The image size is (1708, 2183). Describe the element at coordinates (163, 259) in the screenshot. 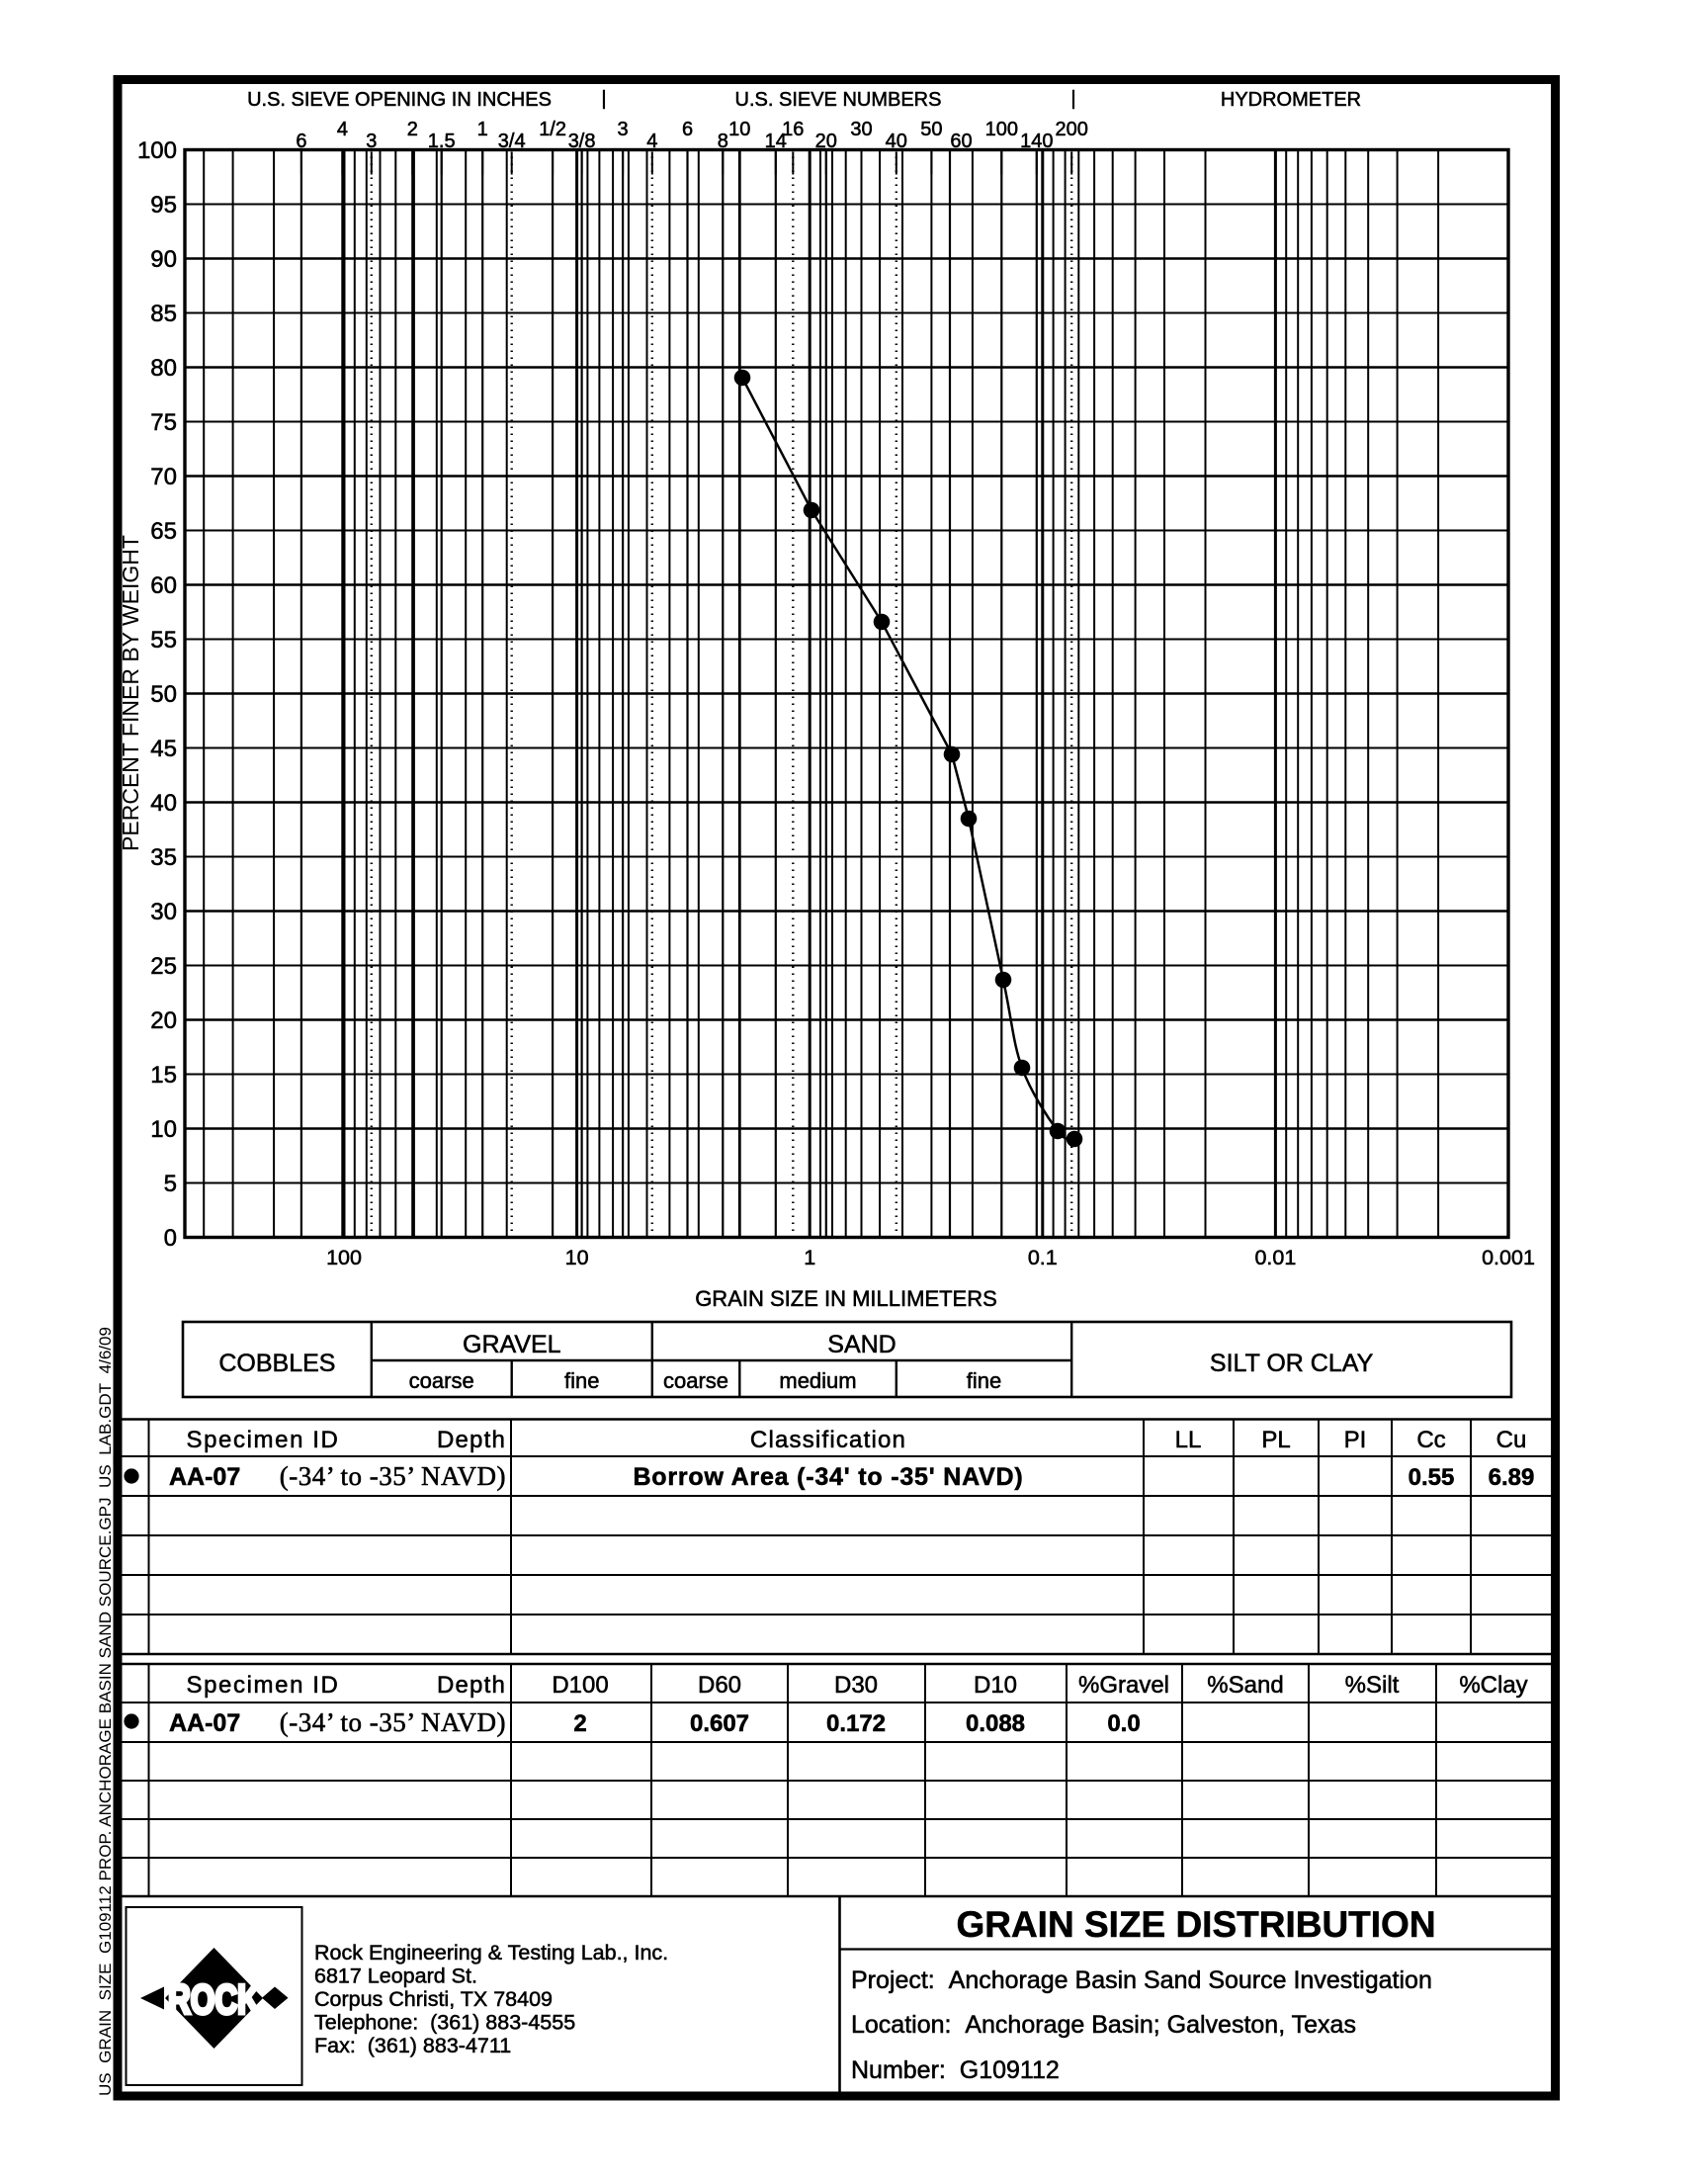

I see `svg-text: 90` at that location.